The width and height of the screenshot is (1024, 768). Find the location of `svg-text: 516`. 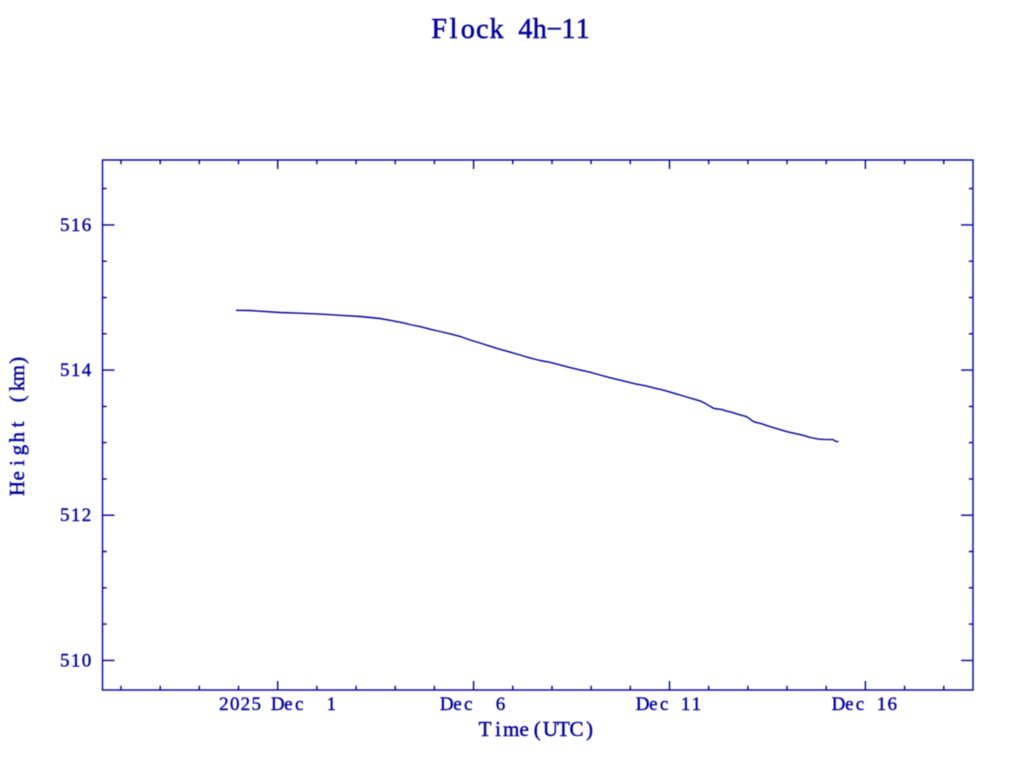

svg-text: 516 is located at coordinates (75, 225).